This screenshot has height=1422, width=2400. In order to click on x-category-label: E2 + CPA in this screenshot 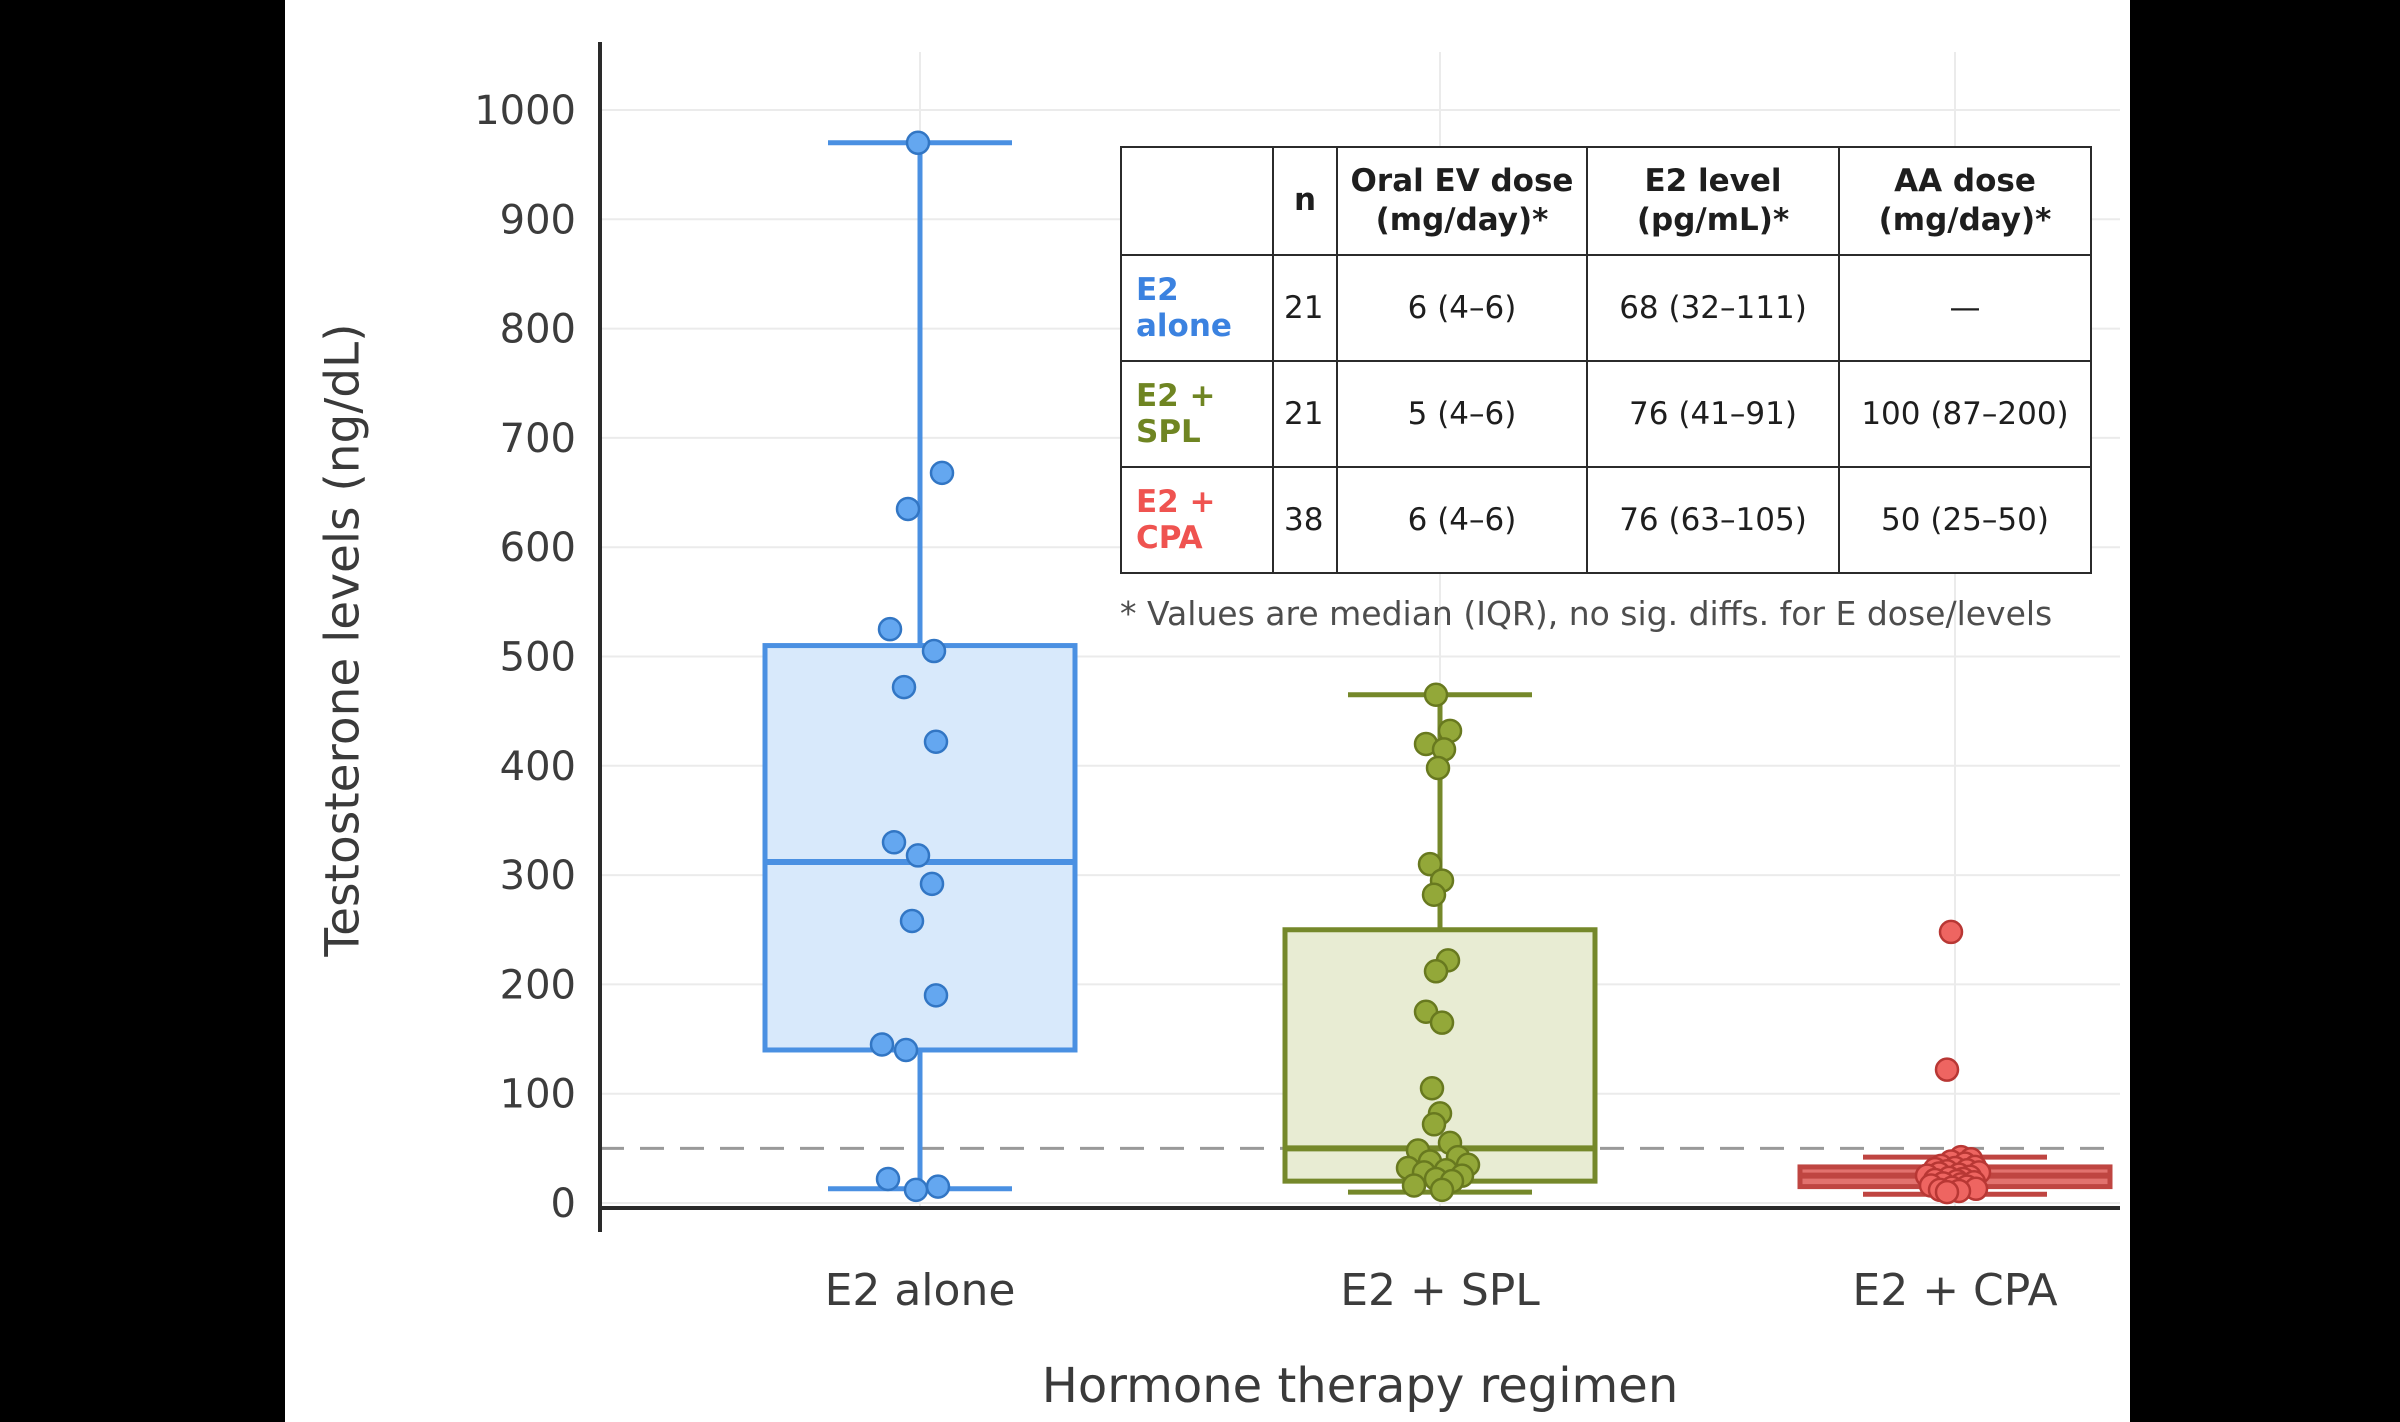, I will do `click(1954, 1290)`.